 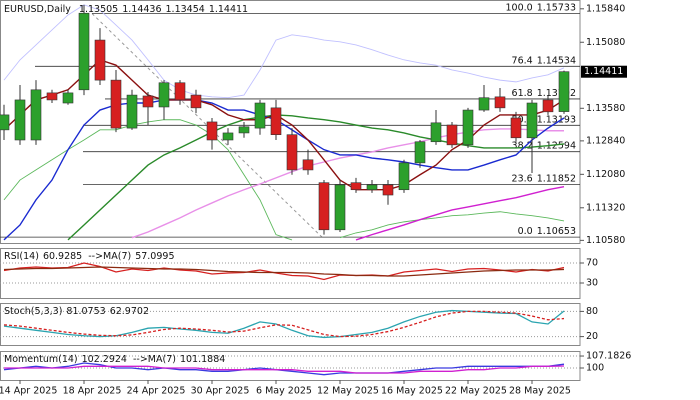 What do you see at coordinates (202, 359) in the screenshot?
I see `series-value: 101.1884` at bounding box center [202, 359].